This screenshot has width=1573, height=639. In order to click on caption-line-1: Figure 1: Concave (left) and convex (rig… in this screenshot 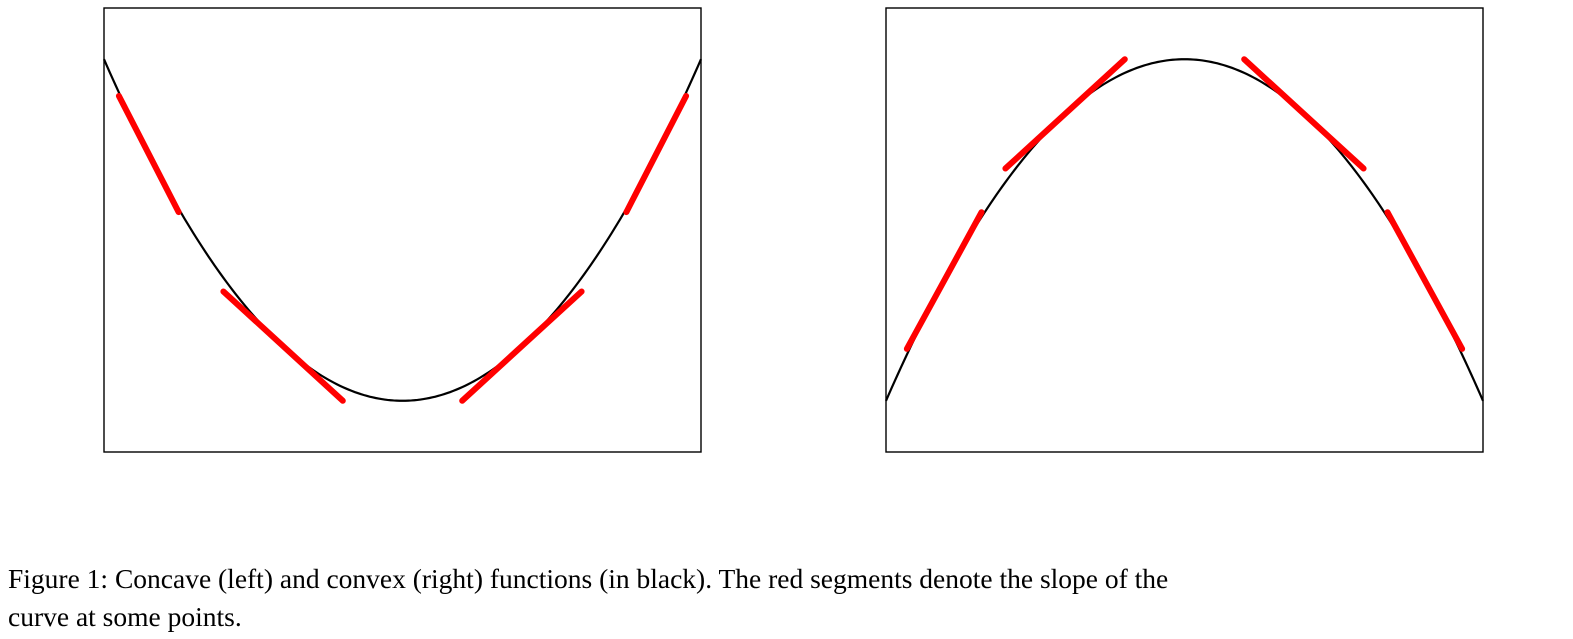, I will do `click(588, 578)`.